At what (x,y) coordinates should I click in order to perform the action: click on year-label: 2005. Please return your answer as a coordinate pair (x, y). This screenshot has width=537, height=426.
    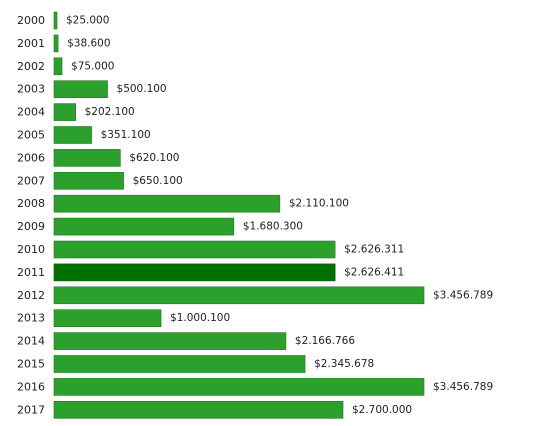
    Looking at the image, I should click on (31, 135).